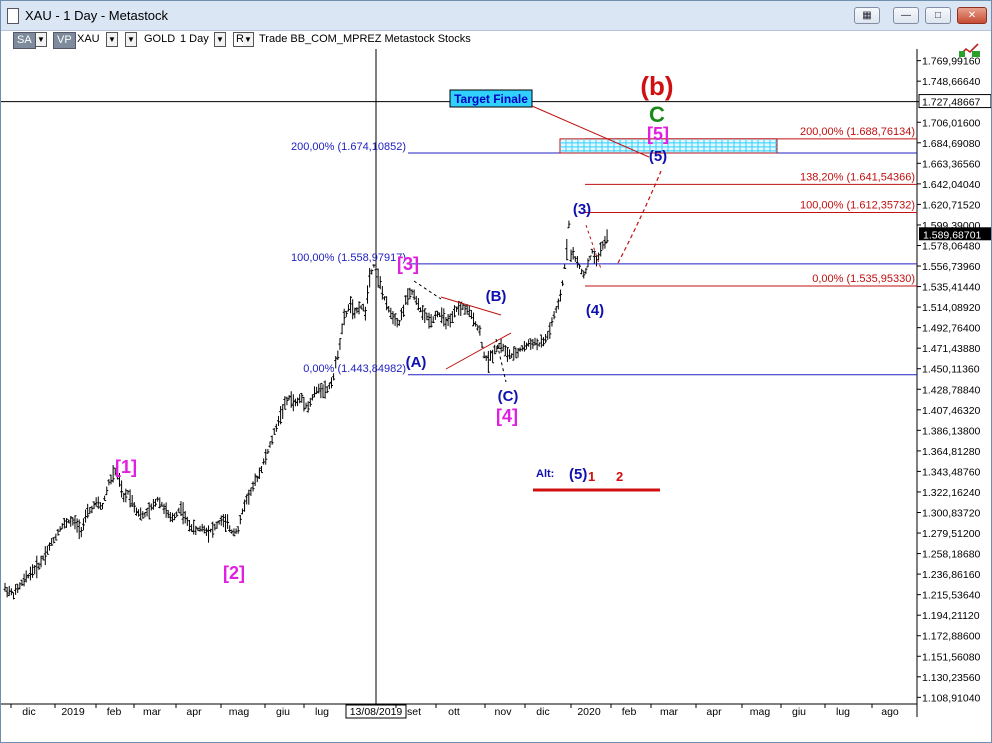 This screenshot has width=992, height=743. Describe the element at coordinates (24, 40) in the screenshot. I see `sa-button: SA` at that location.